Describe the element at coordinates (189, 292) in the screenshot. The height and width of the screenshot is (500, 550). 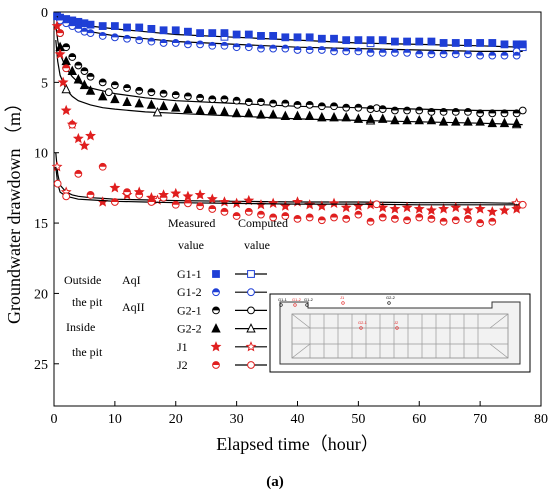
I see `legend-label-g1-2: G1-2` at that location.